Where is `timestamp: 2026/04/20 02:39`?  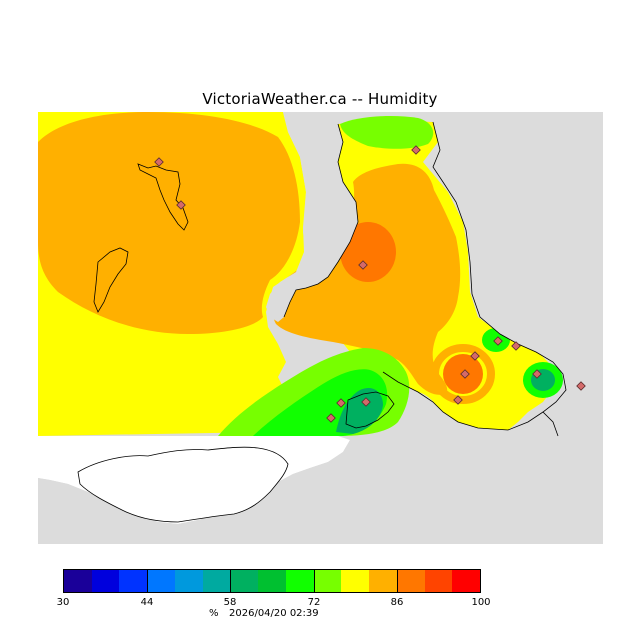
timestamp: 2026/04/20 02:39 is located at coordinates (274, 613).